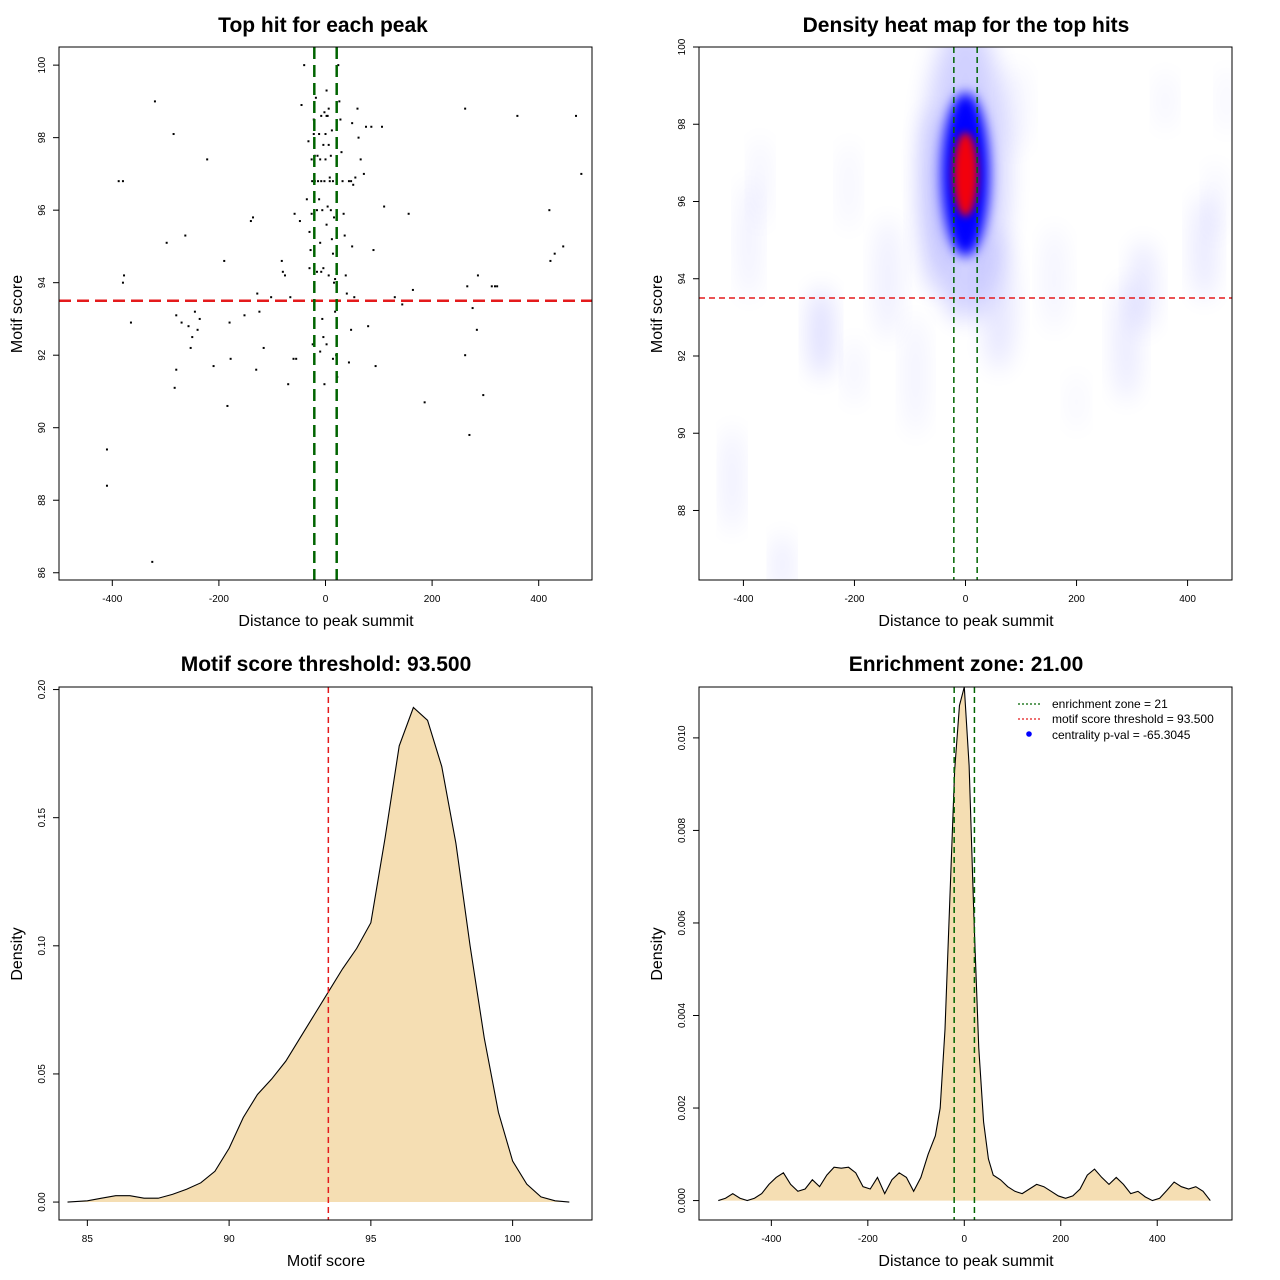  I want to click on x-tick-label: -400, so click(112, 599).